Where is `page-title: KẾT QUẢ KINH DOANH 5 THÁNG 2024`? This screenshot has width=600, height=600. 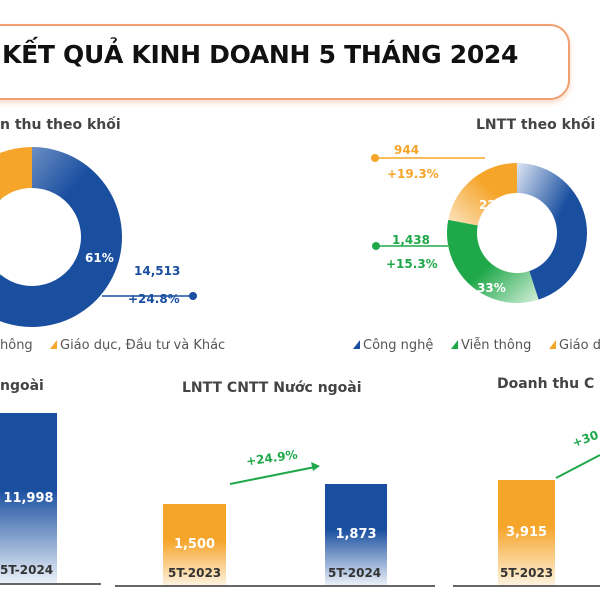
page-title: KẾT QUẢ KINH DOANH 5 THÁNG 2024 is located at coordinates (260, 54).